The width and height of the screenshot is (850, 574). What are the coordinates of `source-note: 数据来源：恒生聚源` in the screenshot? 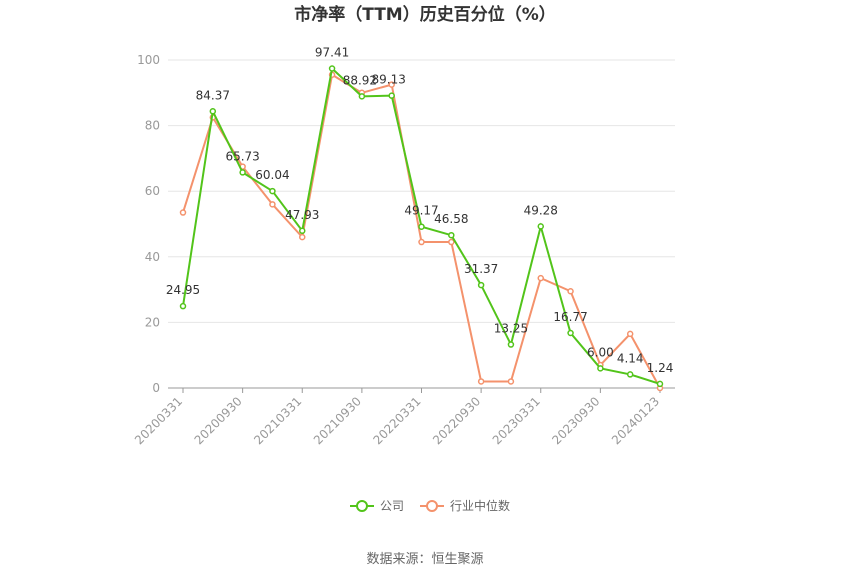 It's located at (424, 559).